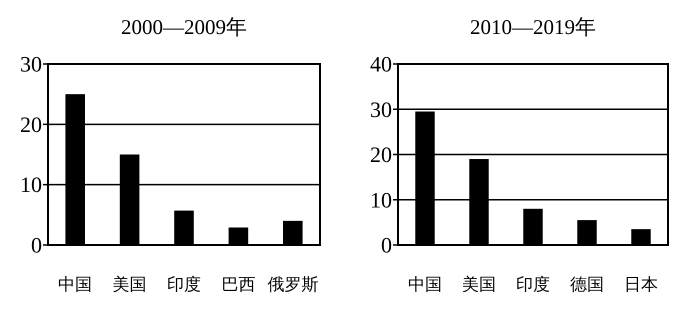  I want to click on chart-title: 2010—2019年, so click(533, 27).